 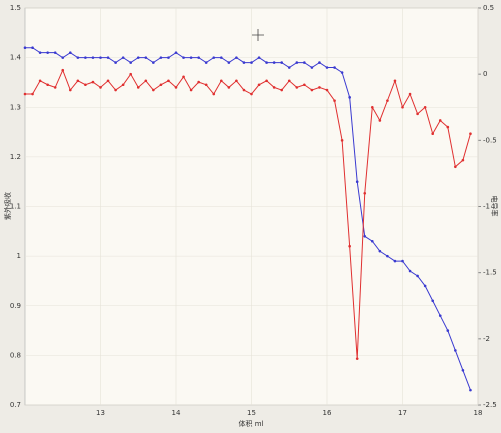 What do you see at coordinates (402, 413) in the screenshot?
I see `x-tick-label: 17` at bounding box center [402, 413].